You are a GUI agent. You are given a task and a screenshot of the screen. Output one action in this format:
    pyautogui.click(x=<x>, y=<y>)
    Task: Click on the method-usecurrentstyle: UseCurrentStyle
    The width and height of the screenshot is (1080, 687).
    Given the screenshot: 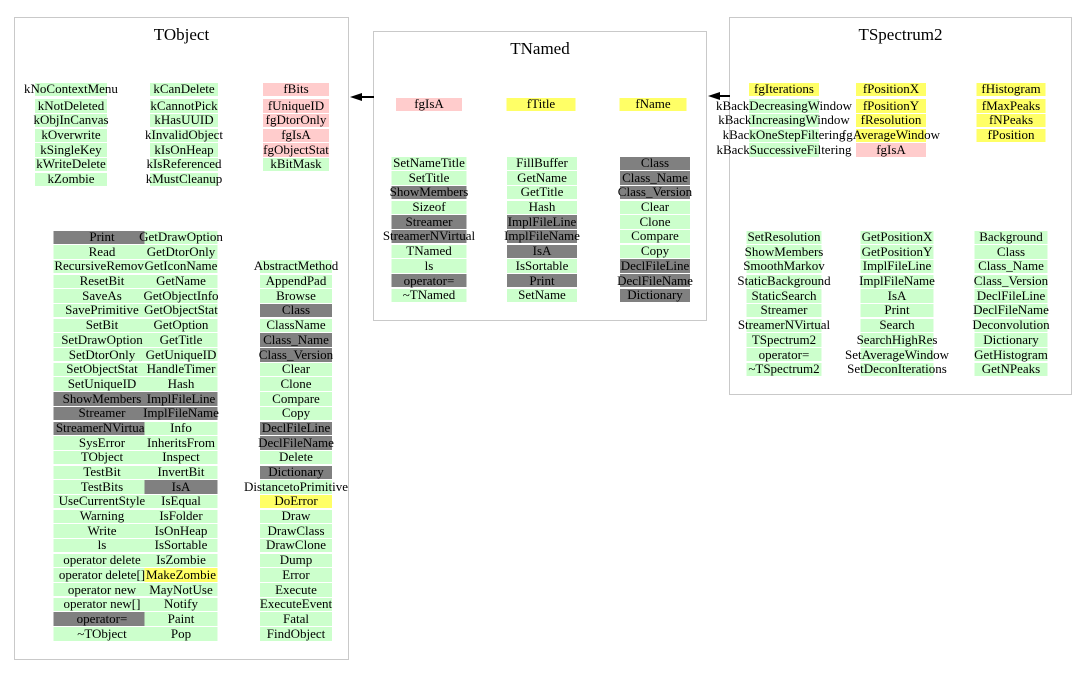 What is the action you would take?
    pyautogui.click(x=111, y=501)
    